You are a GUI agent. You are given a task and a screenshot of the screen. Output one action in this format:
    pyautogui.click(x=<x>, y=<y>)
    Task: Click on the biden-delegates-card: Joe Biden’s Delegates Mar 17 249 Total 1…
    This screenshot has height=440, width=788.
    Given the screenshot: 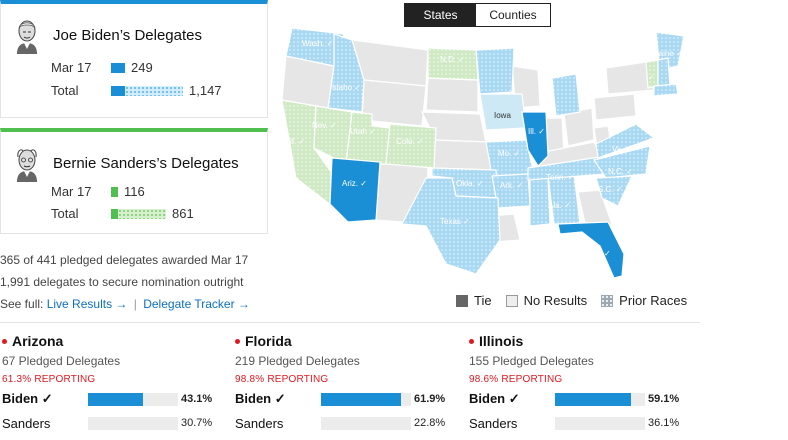 What is the action you would take?
    pyautogui.click(x=134, y=59)
    